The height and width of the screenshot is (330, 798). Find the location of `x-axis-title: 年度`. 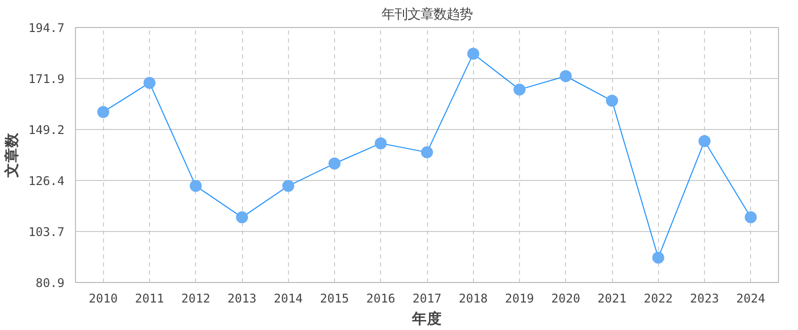

x-axis-title: 年度 is located at coordinates (426, 319).